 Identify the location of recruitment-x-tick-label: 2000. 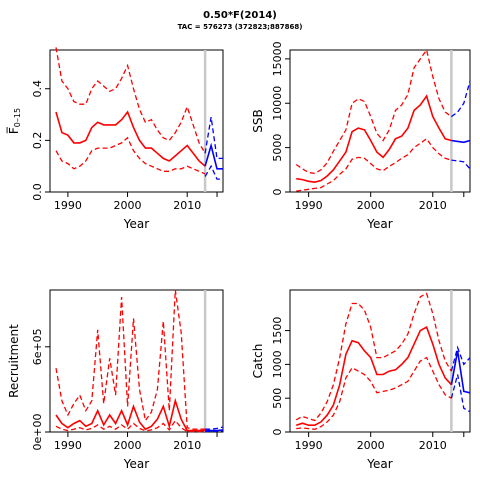
(128, 445).